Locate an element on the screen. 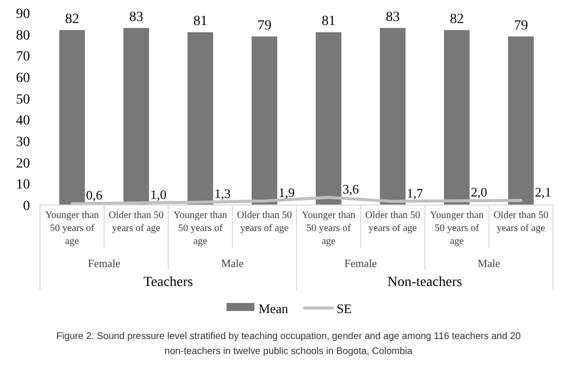 The width and height of the screenshot is (577, 368). data-label: 3,6 is located at coordinates (351, 188).